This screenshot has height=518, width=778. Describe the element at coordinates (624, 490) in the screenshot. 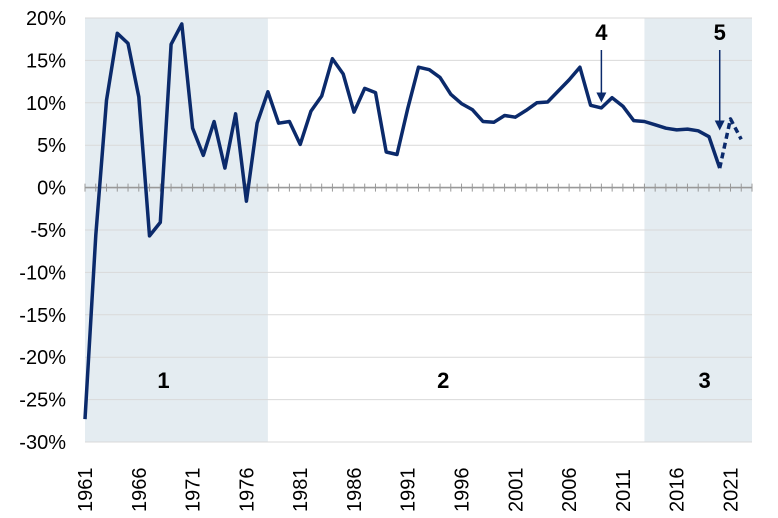

I see `x-tick-label: 2011` at that location.